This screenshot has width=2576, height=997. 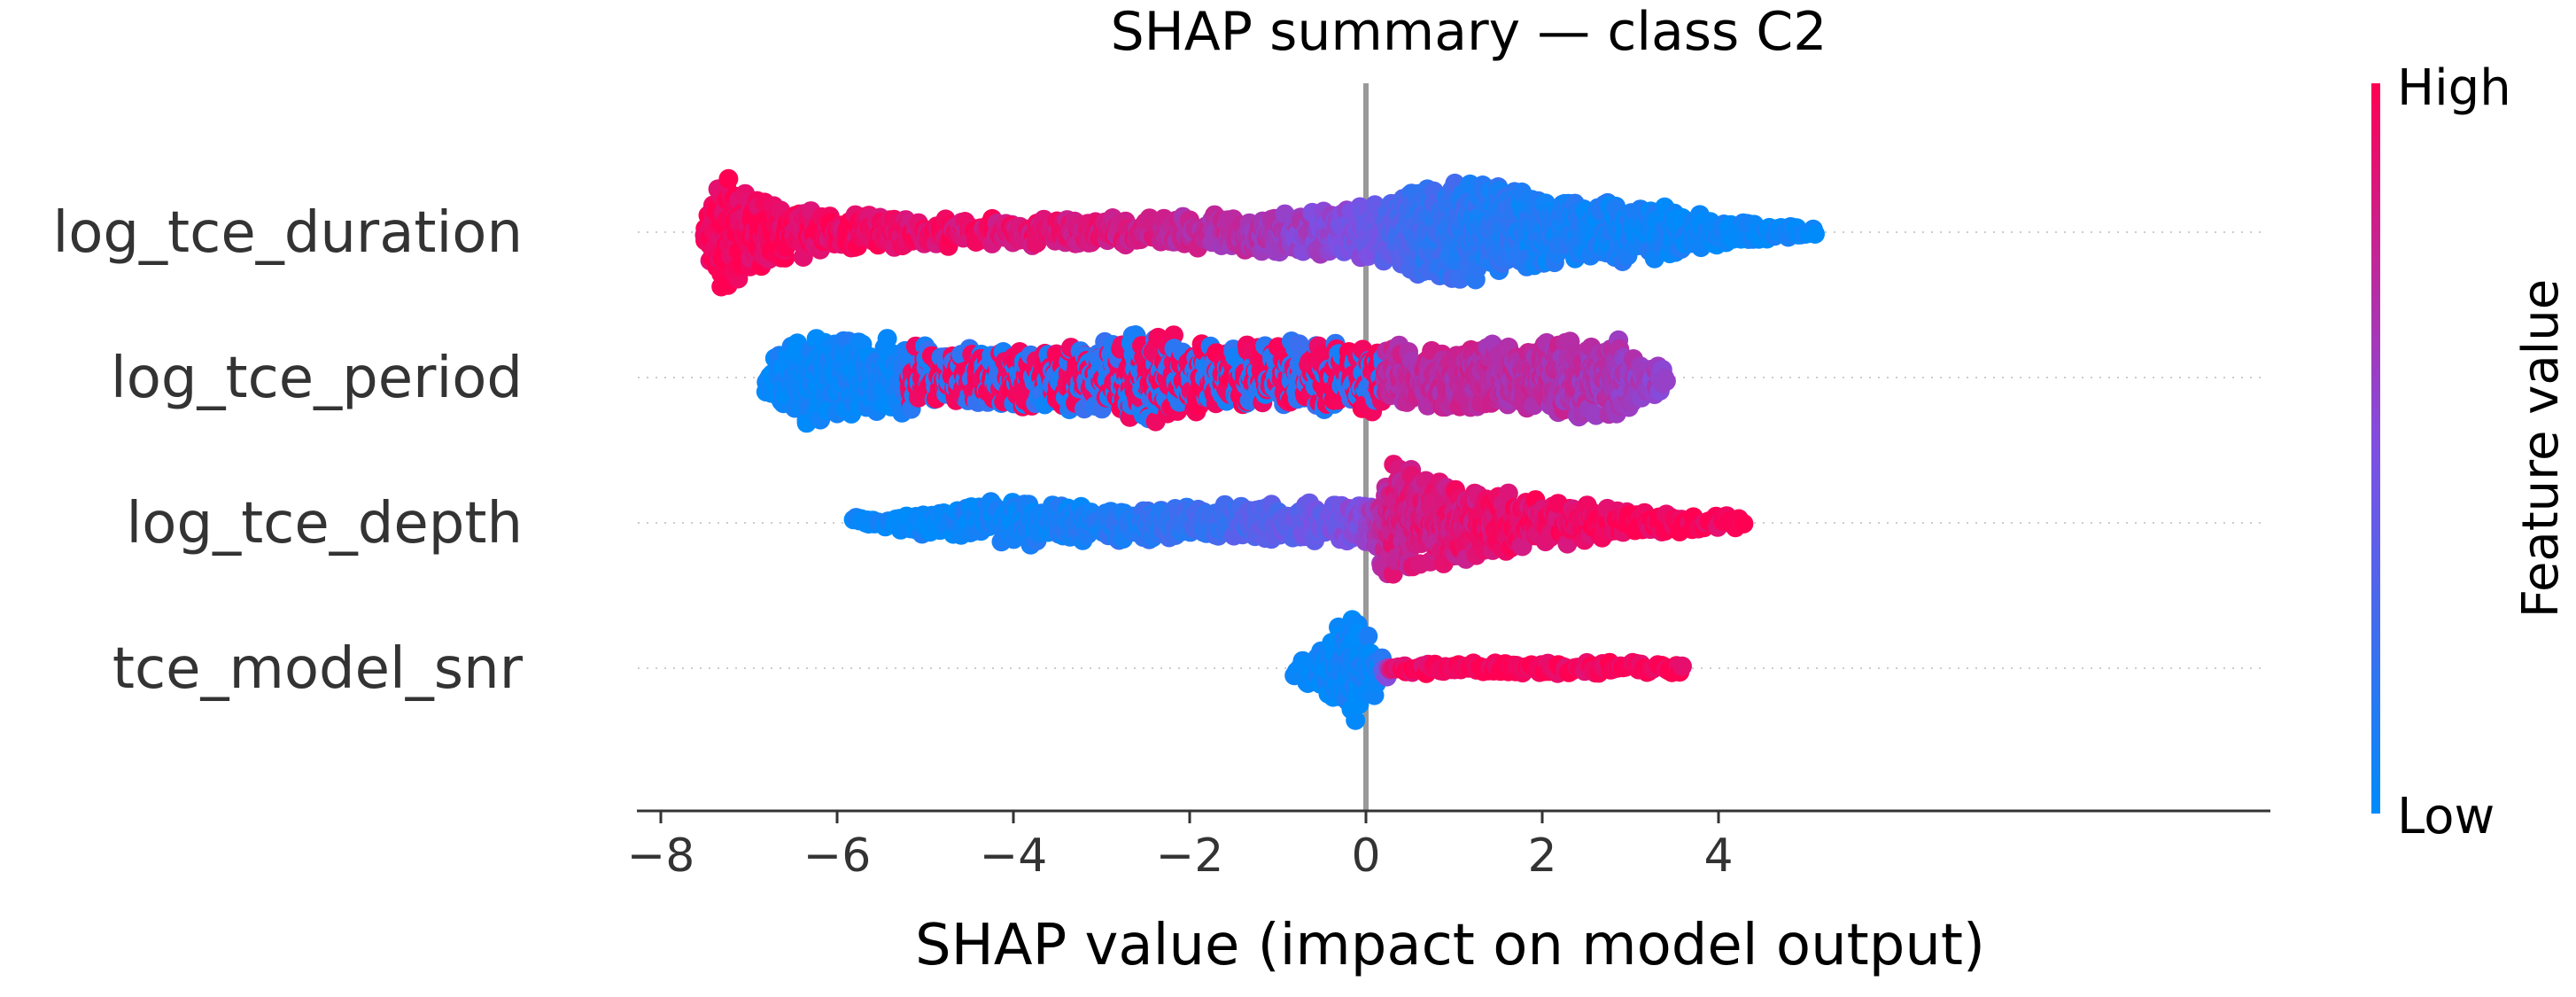 What do you see at coordinates (1488, 670) in the screenshot?
I see `feature-points-tce_model_snr` at bounding box center [1488, 670].